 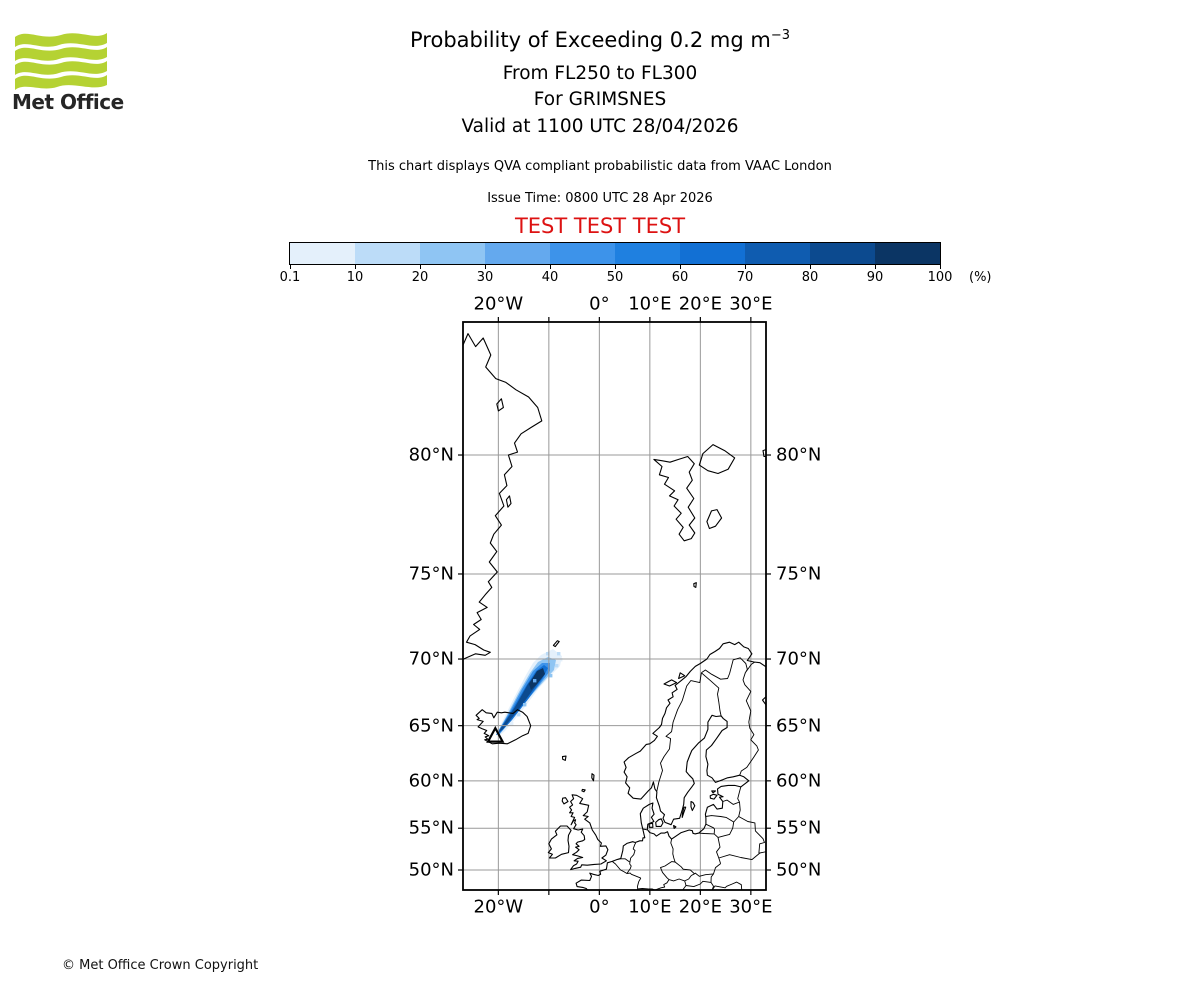 What do you see at coordinates (550, 277) in the screenshot?
I see `colorbar-tick-label: 40` at bounding box center [550, 277].